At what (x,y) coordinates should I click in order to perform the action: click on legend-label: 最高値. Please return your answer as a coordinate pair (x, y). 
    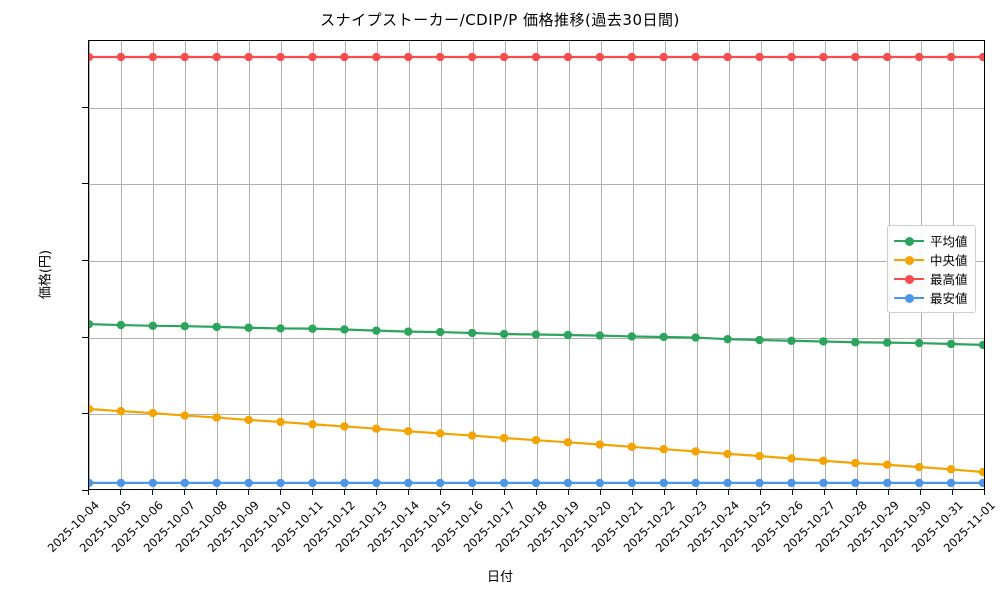
    Looking at the image, I should click on (949, 279).